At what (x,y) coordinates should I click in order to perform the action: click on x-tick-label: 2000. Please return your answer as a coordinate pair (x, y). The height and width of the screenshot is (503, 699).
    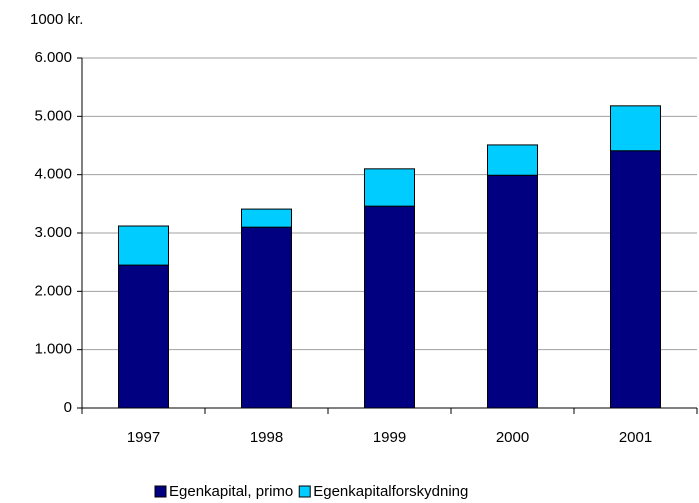
    Looking at the image, I should click on (512, 437).